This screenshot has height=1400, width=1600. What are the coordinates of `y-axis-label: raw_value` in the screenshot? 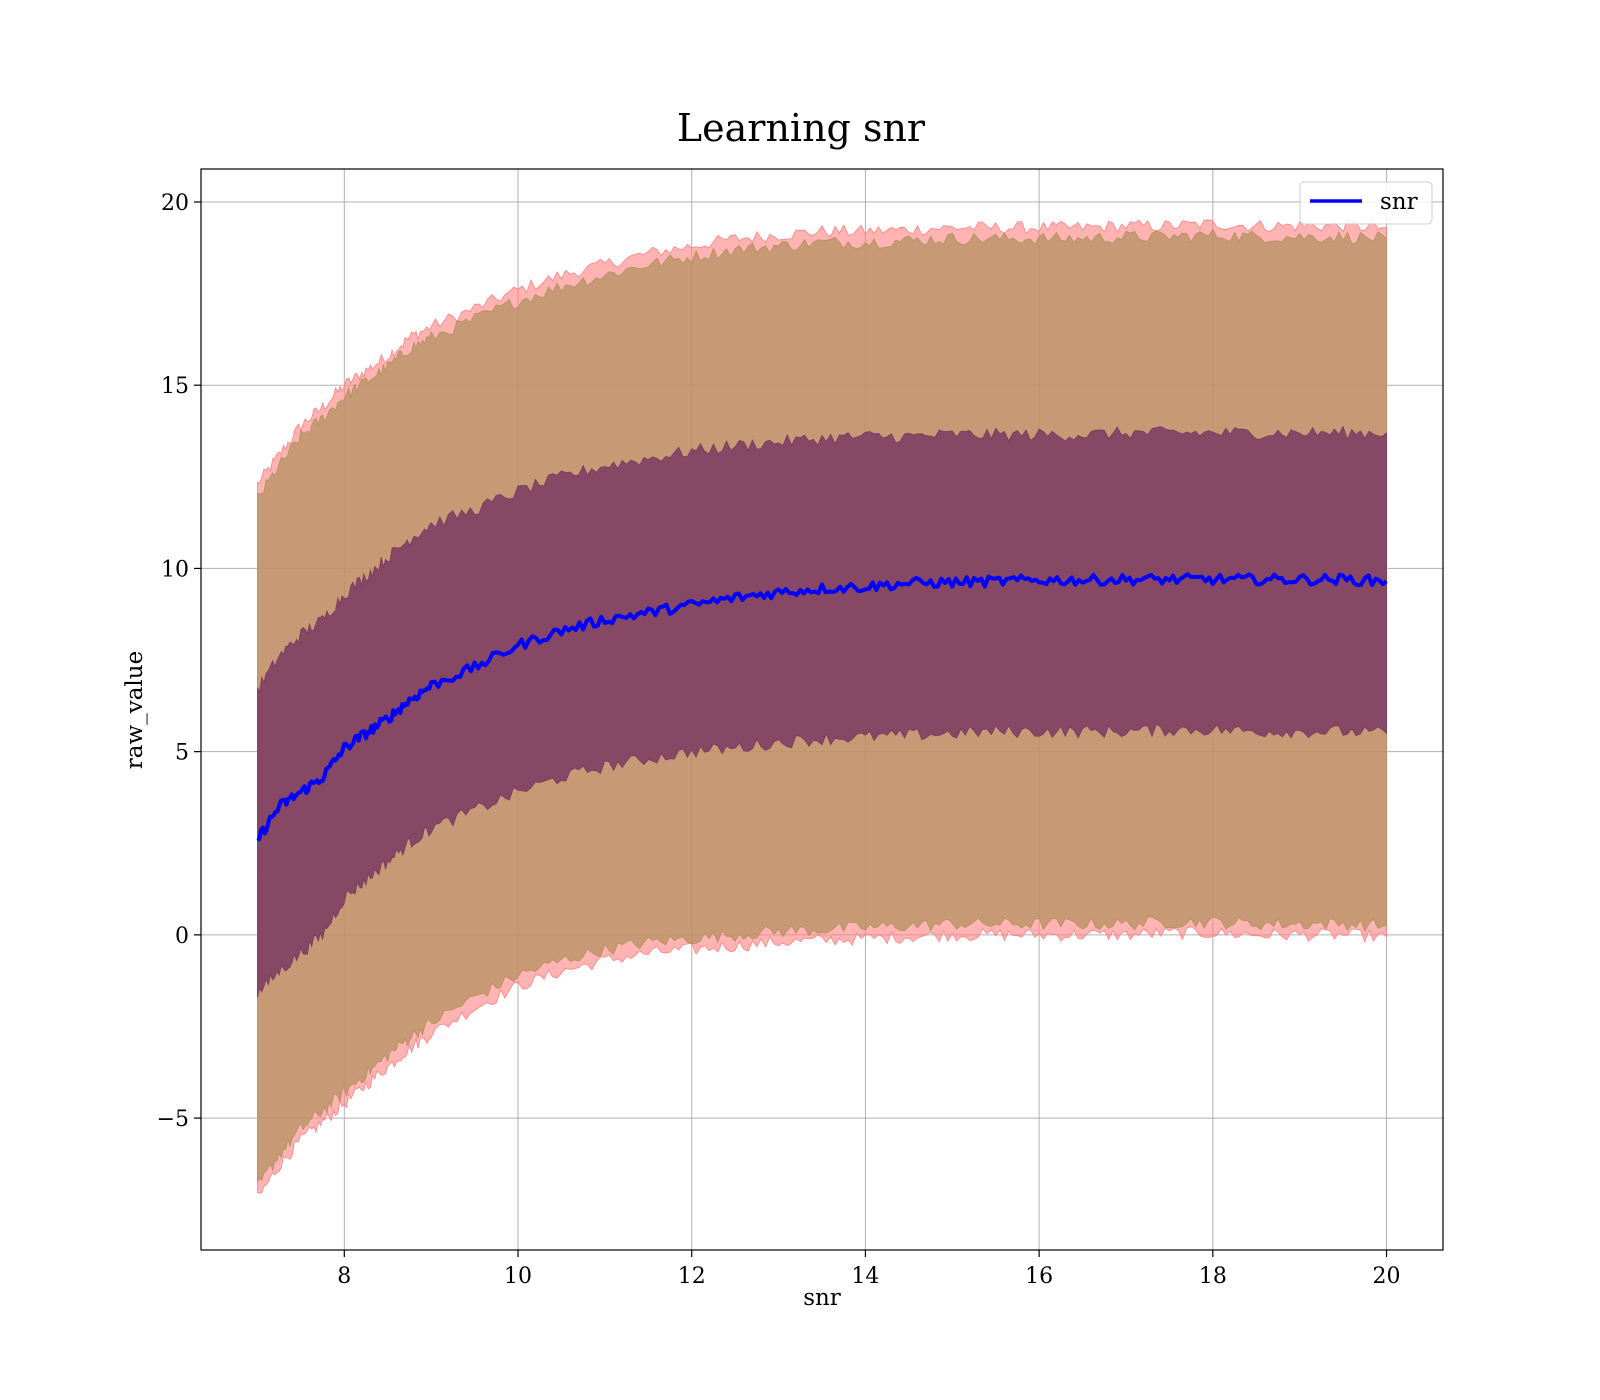 It's located at (135, 710).